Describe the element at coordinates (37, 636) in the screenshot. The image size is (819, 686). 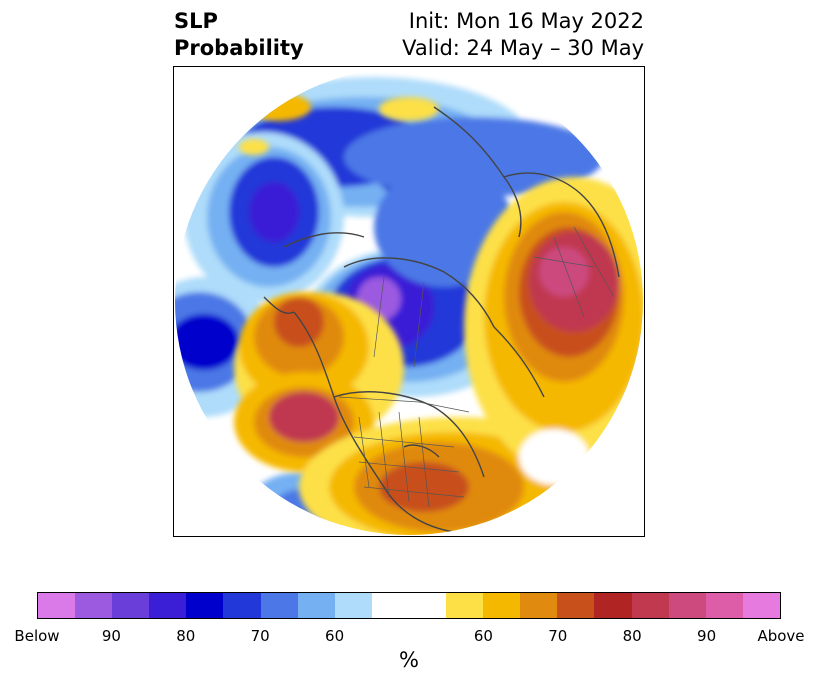
I see `colorbar-tick-label: Below` at that location.